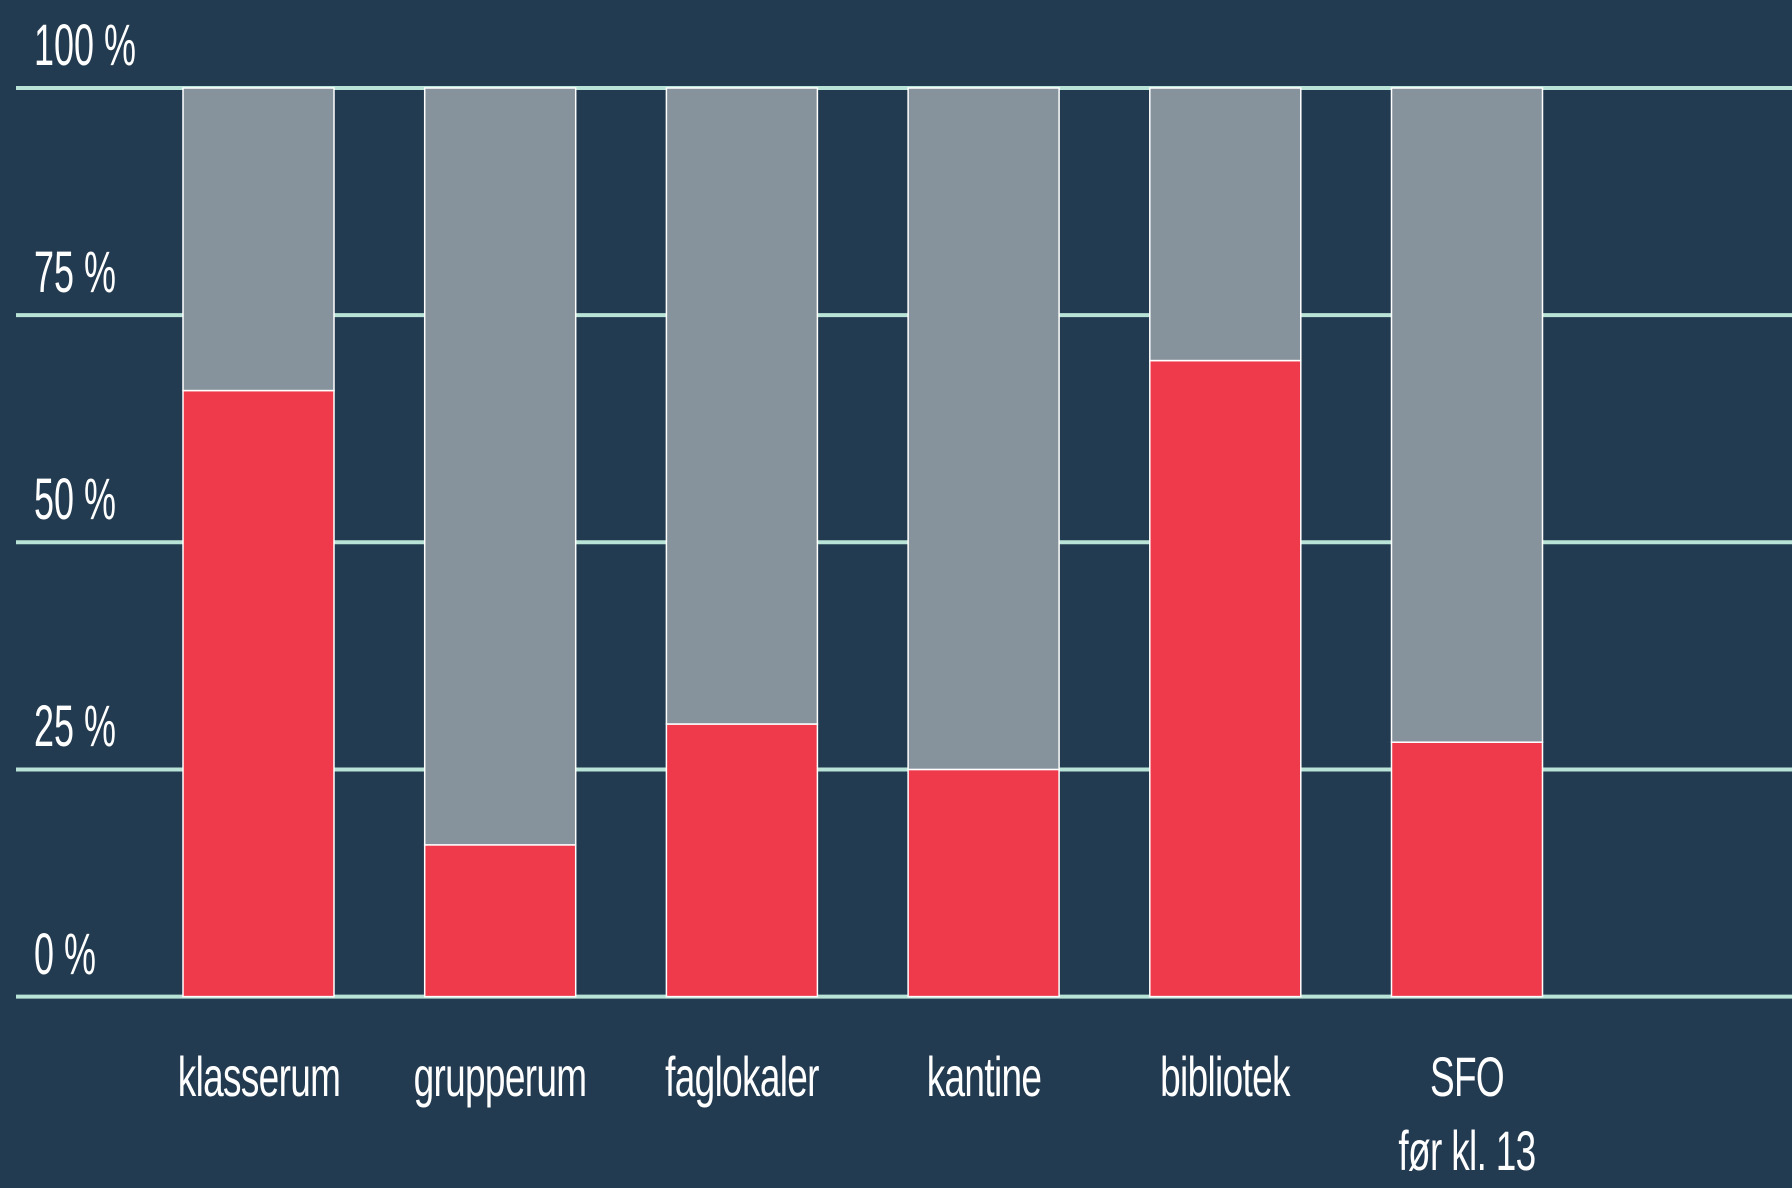 This screenshot has height=1188, width=1792. Describe the element at coordinates (742, 1076) in the screenshot. I see `x-tick-label: faglokaler` at that location.